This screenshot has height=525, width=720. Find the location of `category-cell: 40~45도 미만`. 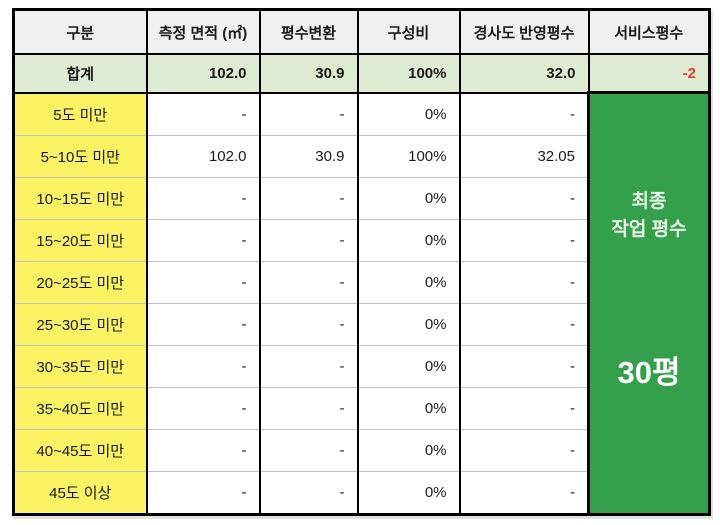

category-cell: 40~45도 미만 is located at coordinates (80, 450).